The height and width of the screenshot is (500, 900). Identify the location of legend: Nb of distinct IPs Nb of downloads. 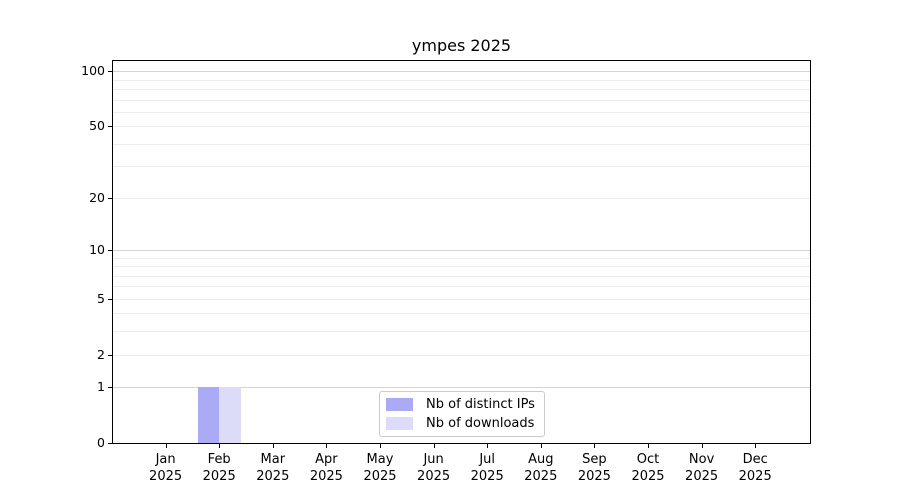
(462, 414).